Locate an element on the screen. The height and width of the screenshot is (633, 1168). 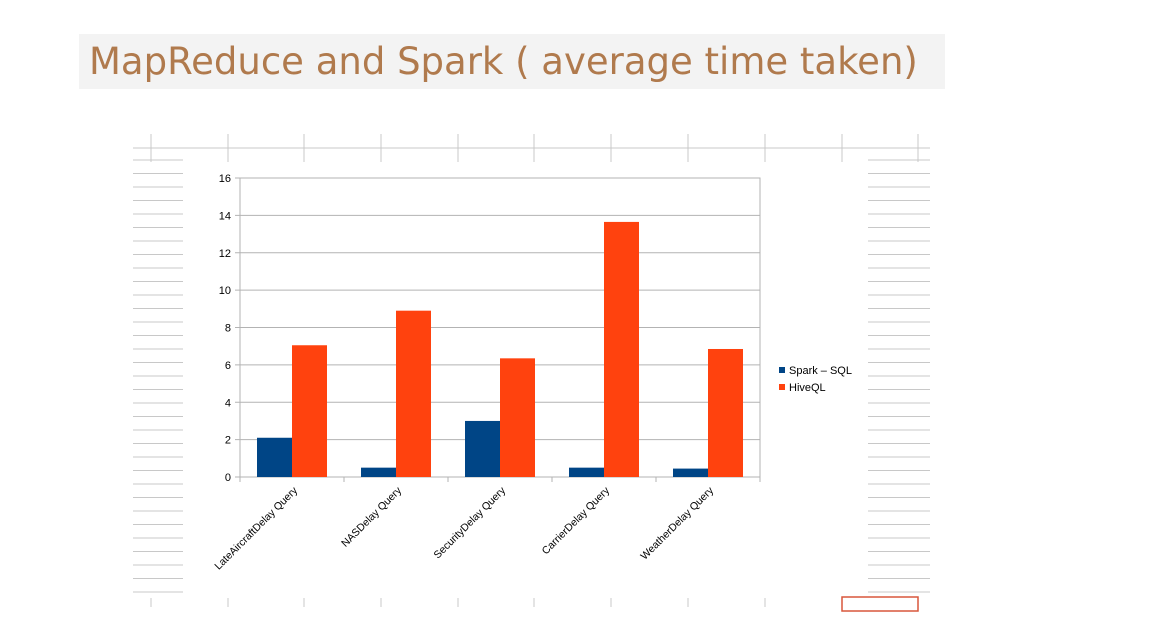
y-tick-label: 0 is located at coordinates (228, 478).